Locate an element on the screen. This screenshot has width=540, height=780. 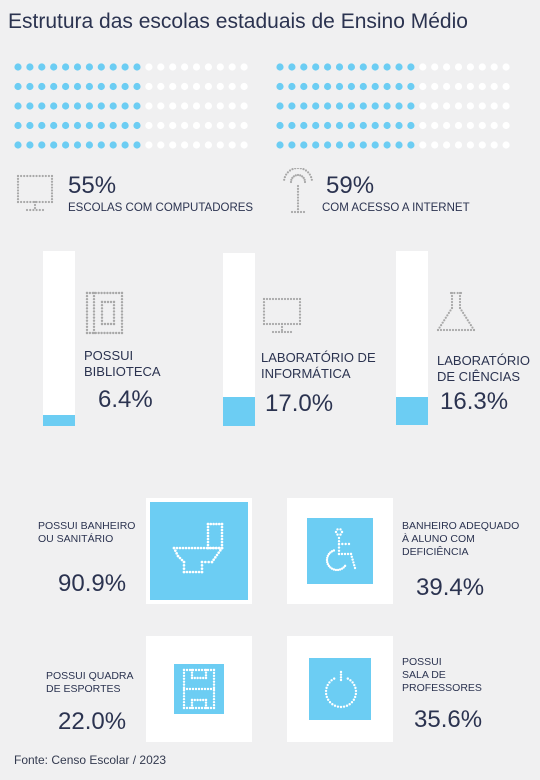
court-tile is located at coordinates (199, 689).